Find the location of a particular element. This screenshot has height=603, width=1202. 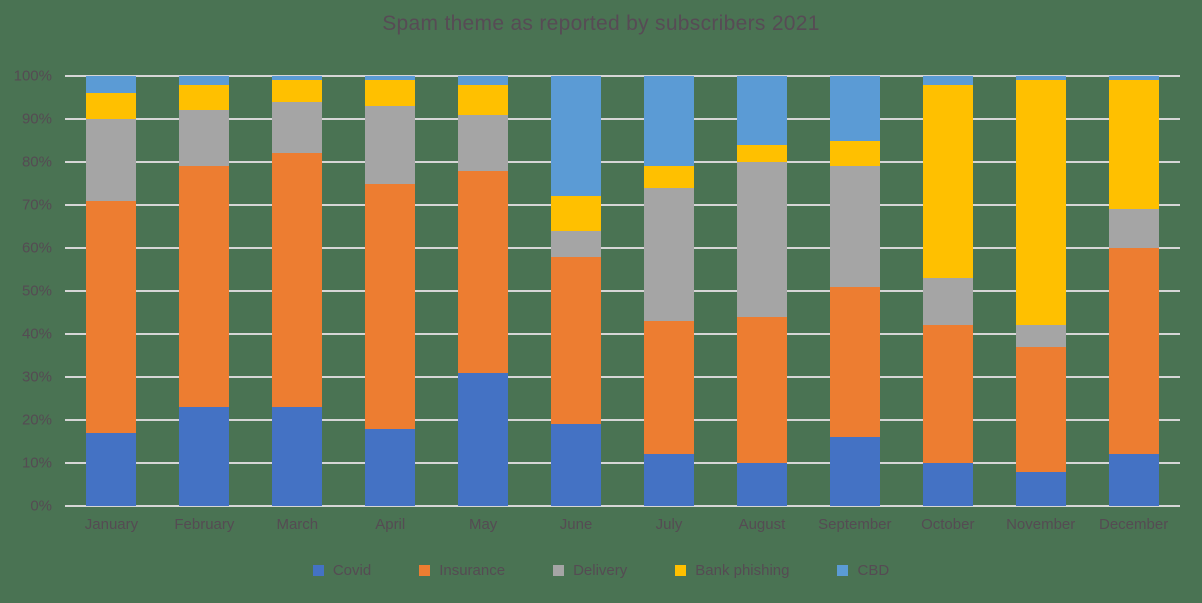

bar-segment-may-cbd is located at coordinates (483, 80).